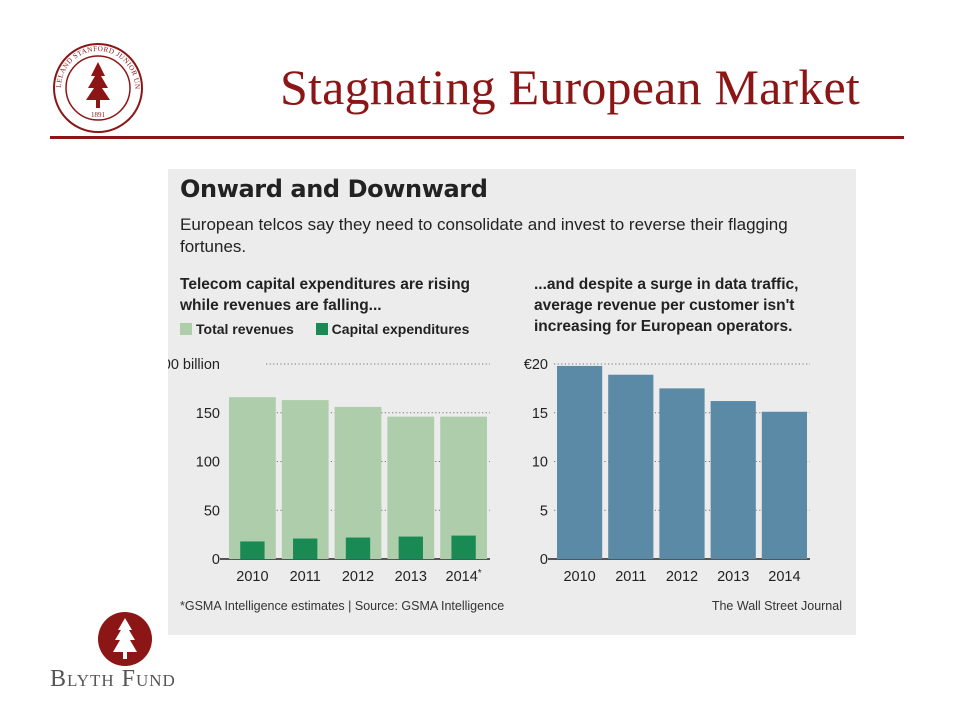 The height and width of the screenshot is (720, 960). What do you see at coordinates (464, 576) in the screenshot?
I see `x-tick-label: 2014*` at bounding box center [464, 576].